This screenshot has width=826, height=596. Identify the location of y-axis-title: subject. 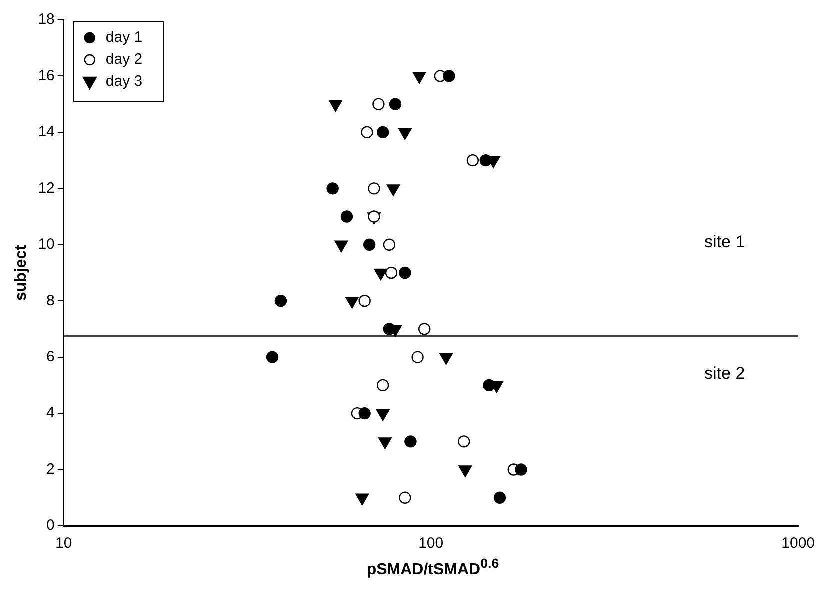
(21, 273).